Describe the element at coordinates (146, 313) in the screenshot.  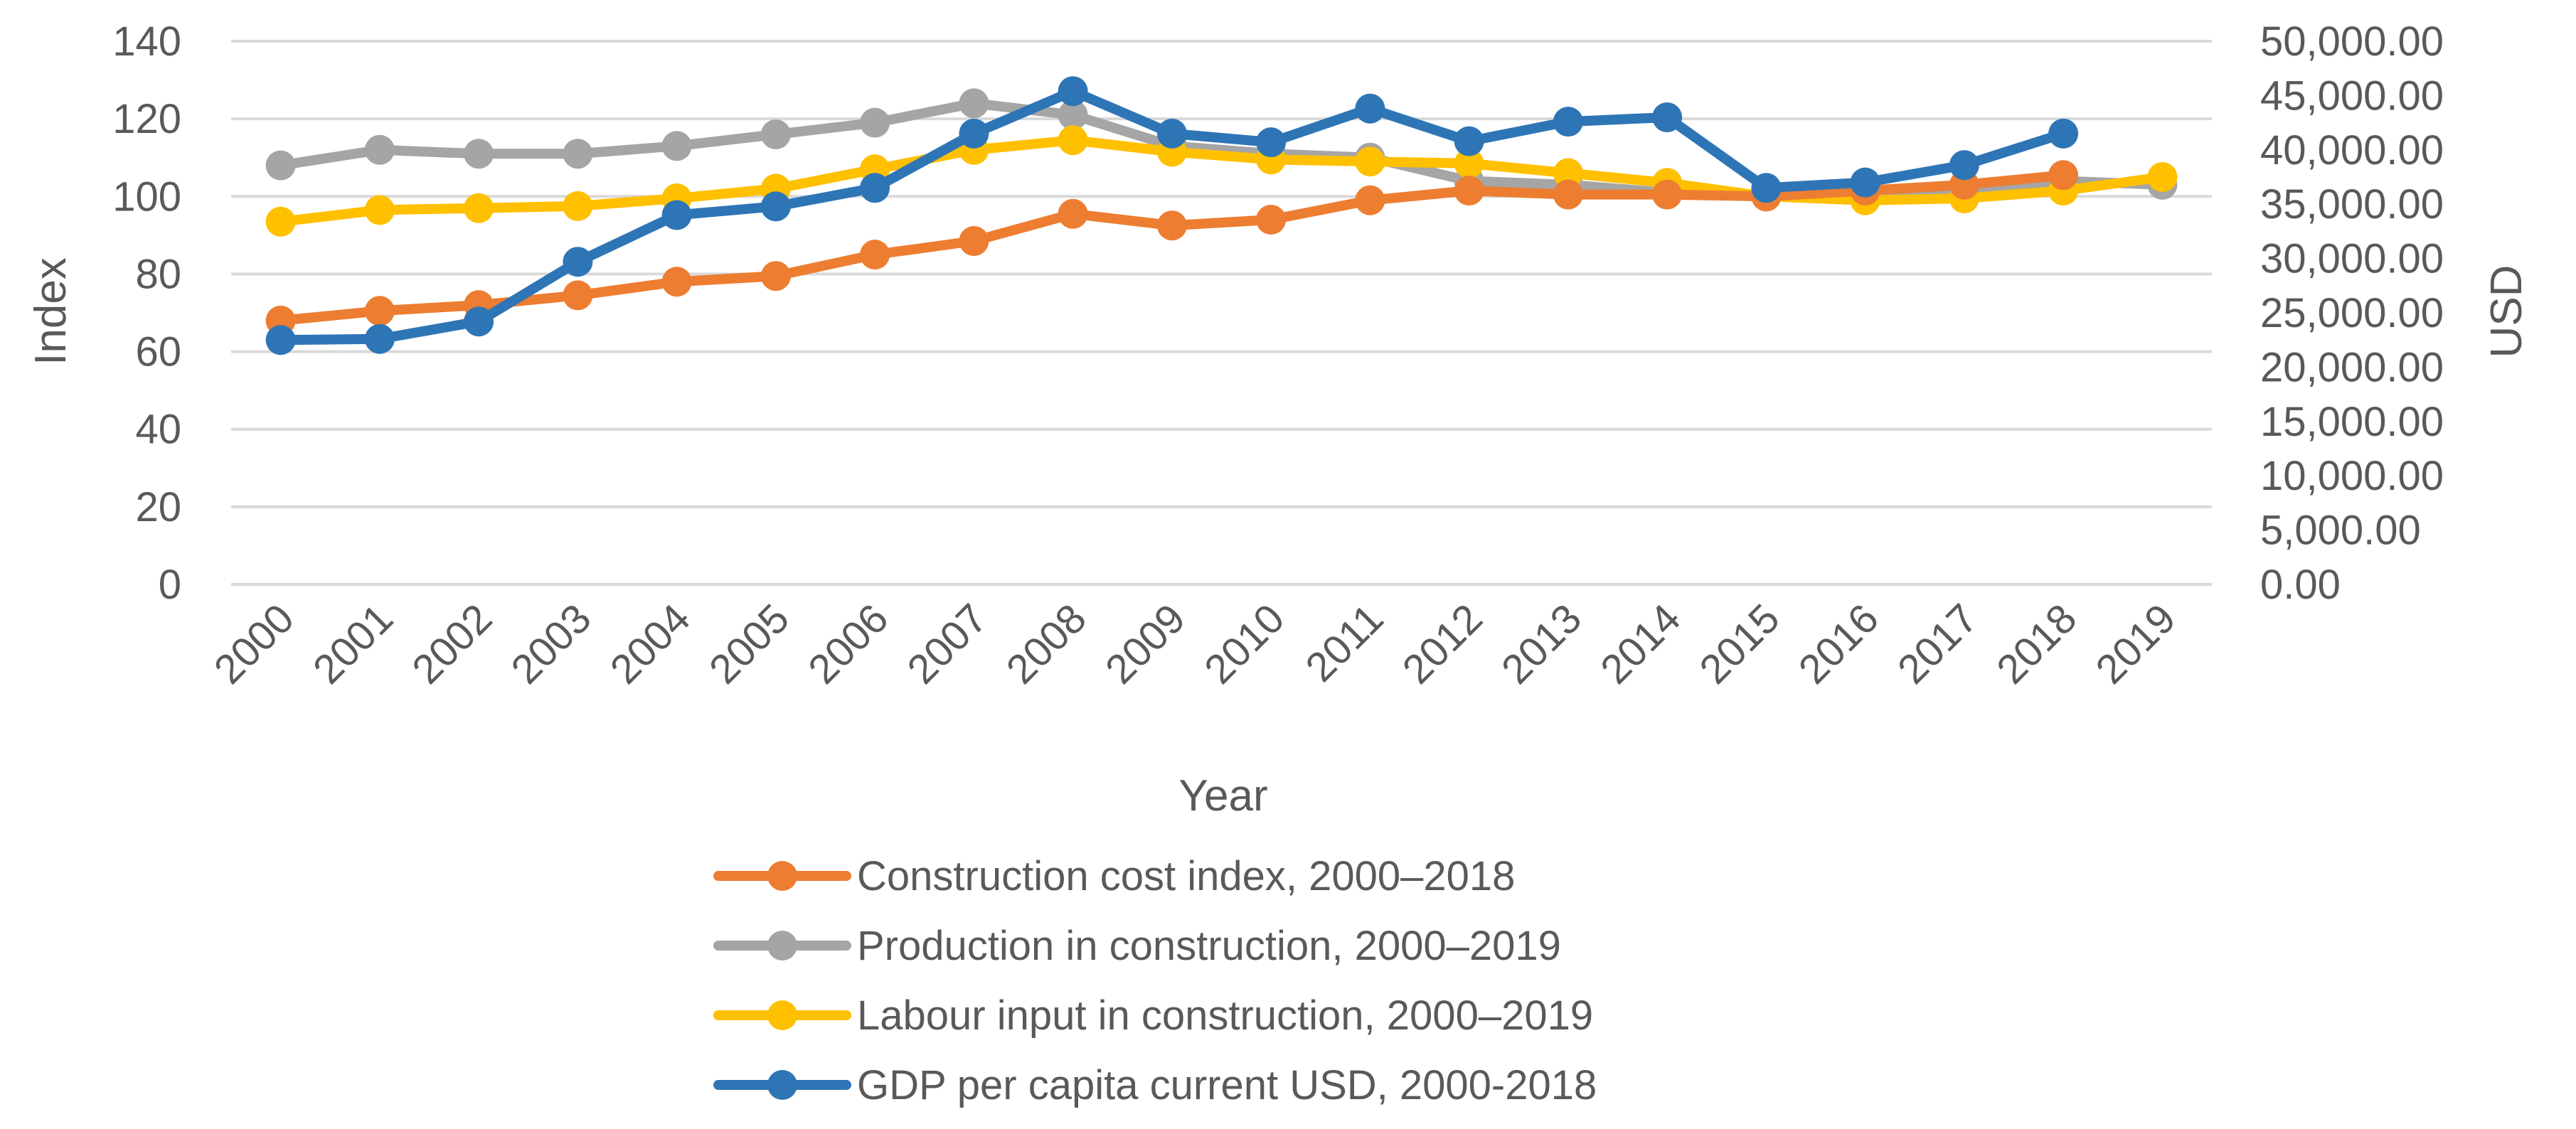
I see `left-axis-ticks: 0 20 40 60 80 100 120 140` at that location.